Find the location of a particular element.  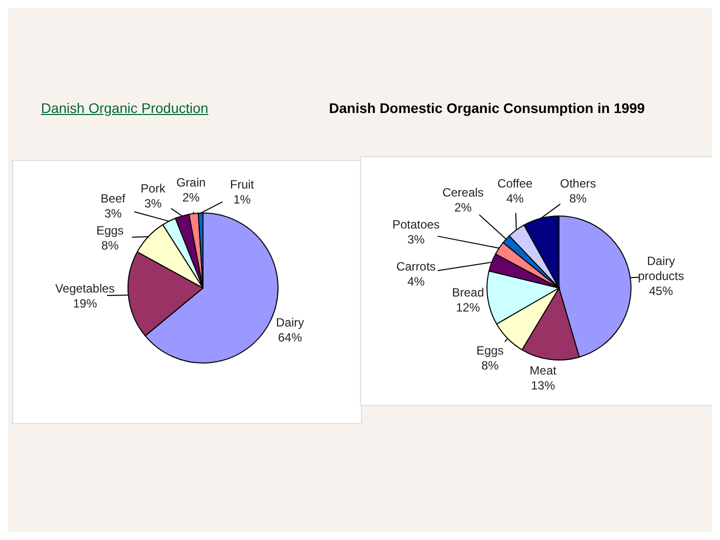

slice-label: Potatoes is located at coordinates (416, 225).